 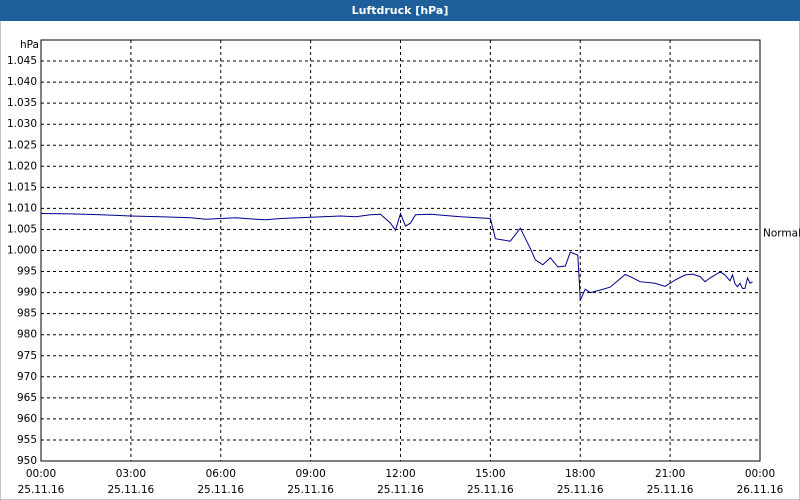 I want to click on y-tick-label: 1.015, so click(x=22, y=187).